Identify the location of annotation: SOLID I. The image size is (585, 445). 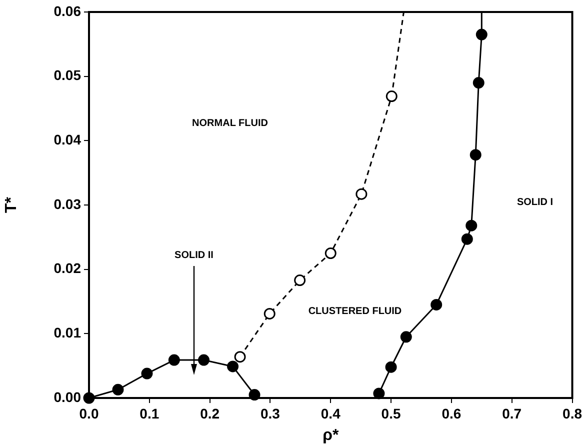
(535, 202).